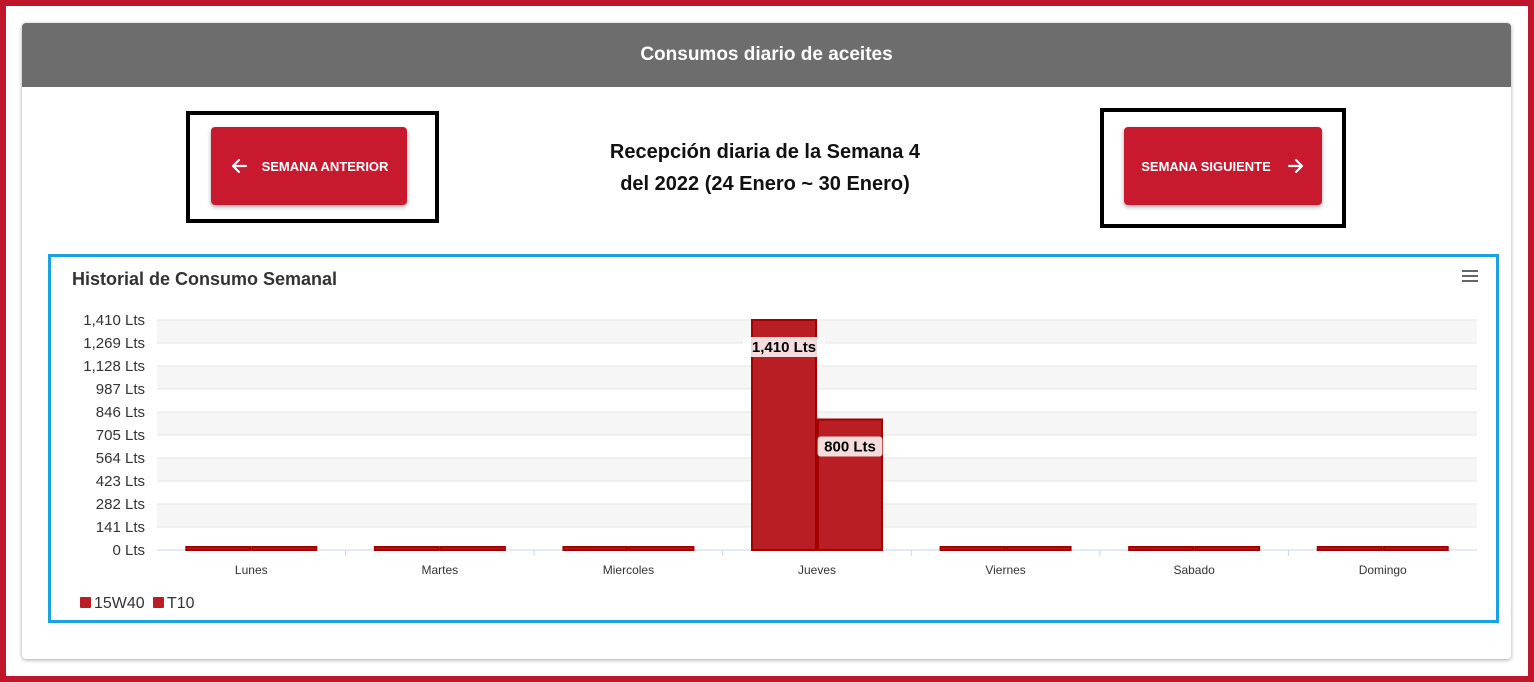 The image size is (1534, 682). I want to click on y-tick-label: 1,410 Lts, so click(114, 320).